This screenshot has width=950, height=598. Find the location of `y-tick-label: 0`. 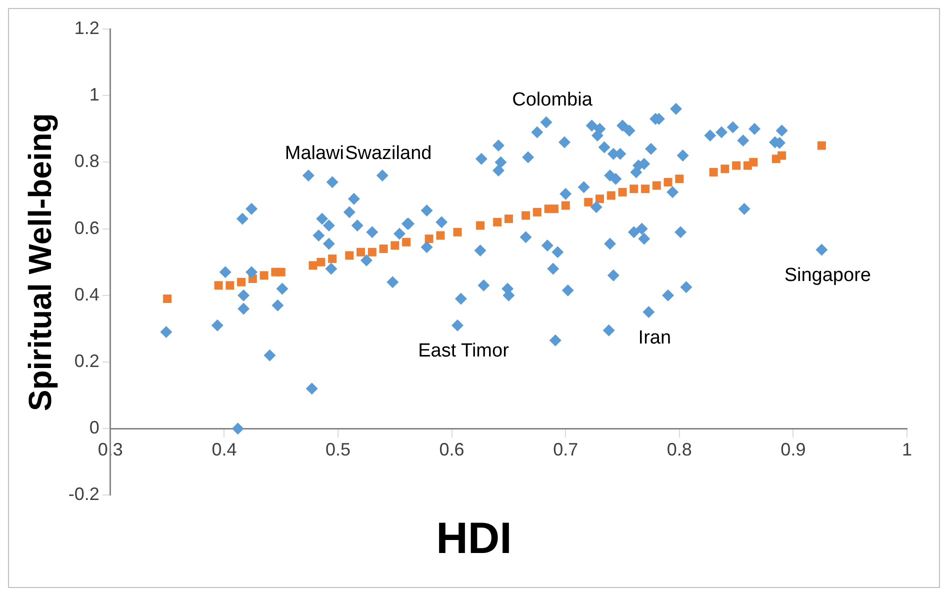

y-tick-label: 0 is located at coordinates (94, 428).